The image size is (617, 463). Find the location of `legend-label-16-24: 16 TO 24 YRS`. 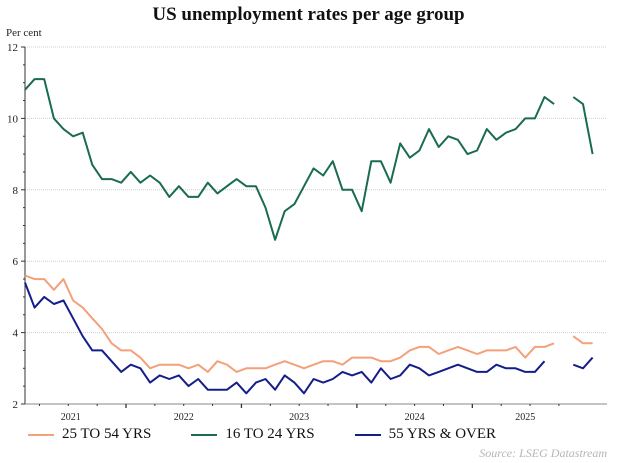

legend-label-16-24: 16 TO 24 YRS is located at coordinates (270, 434).